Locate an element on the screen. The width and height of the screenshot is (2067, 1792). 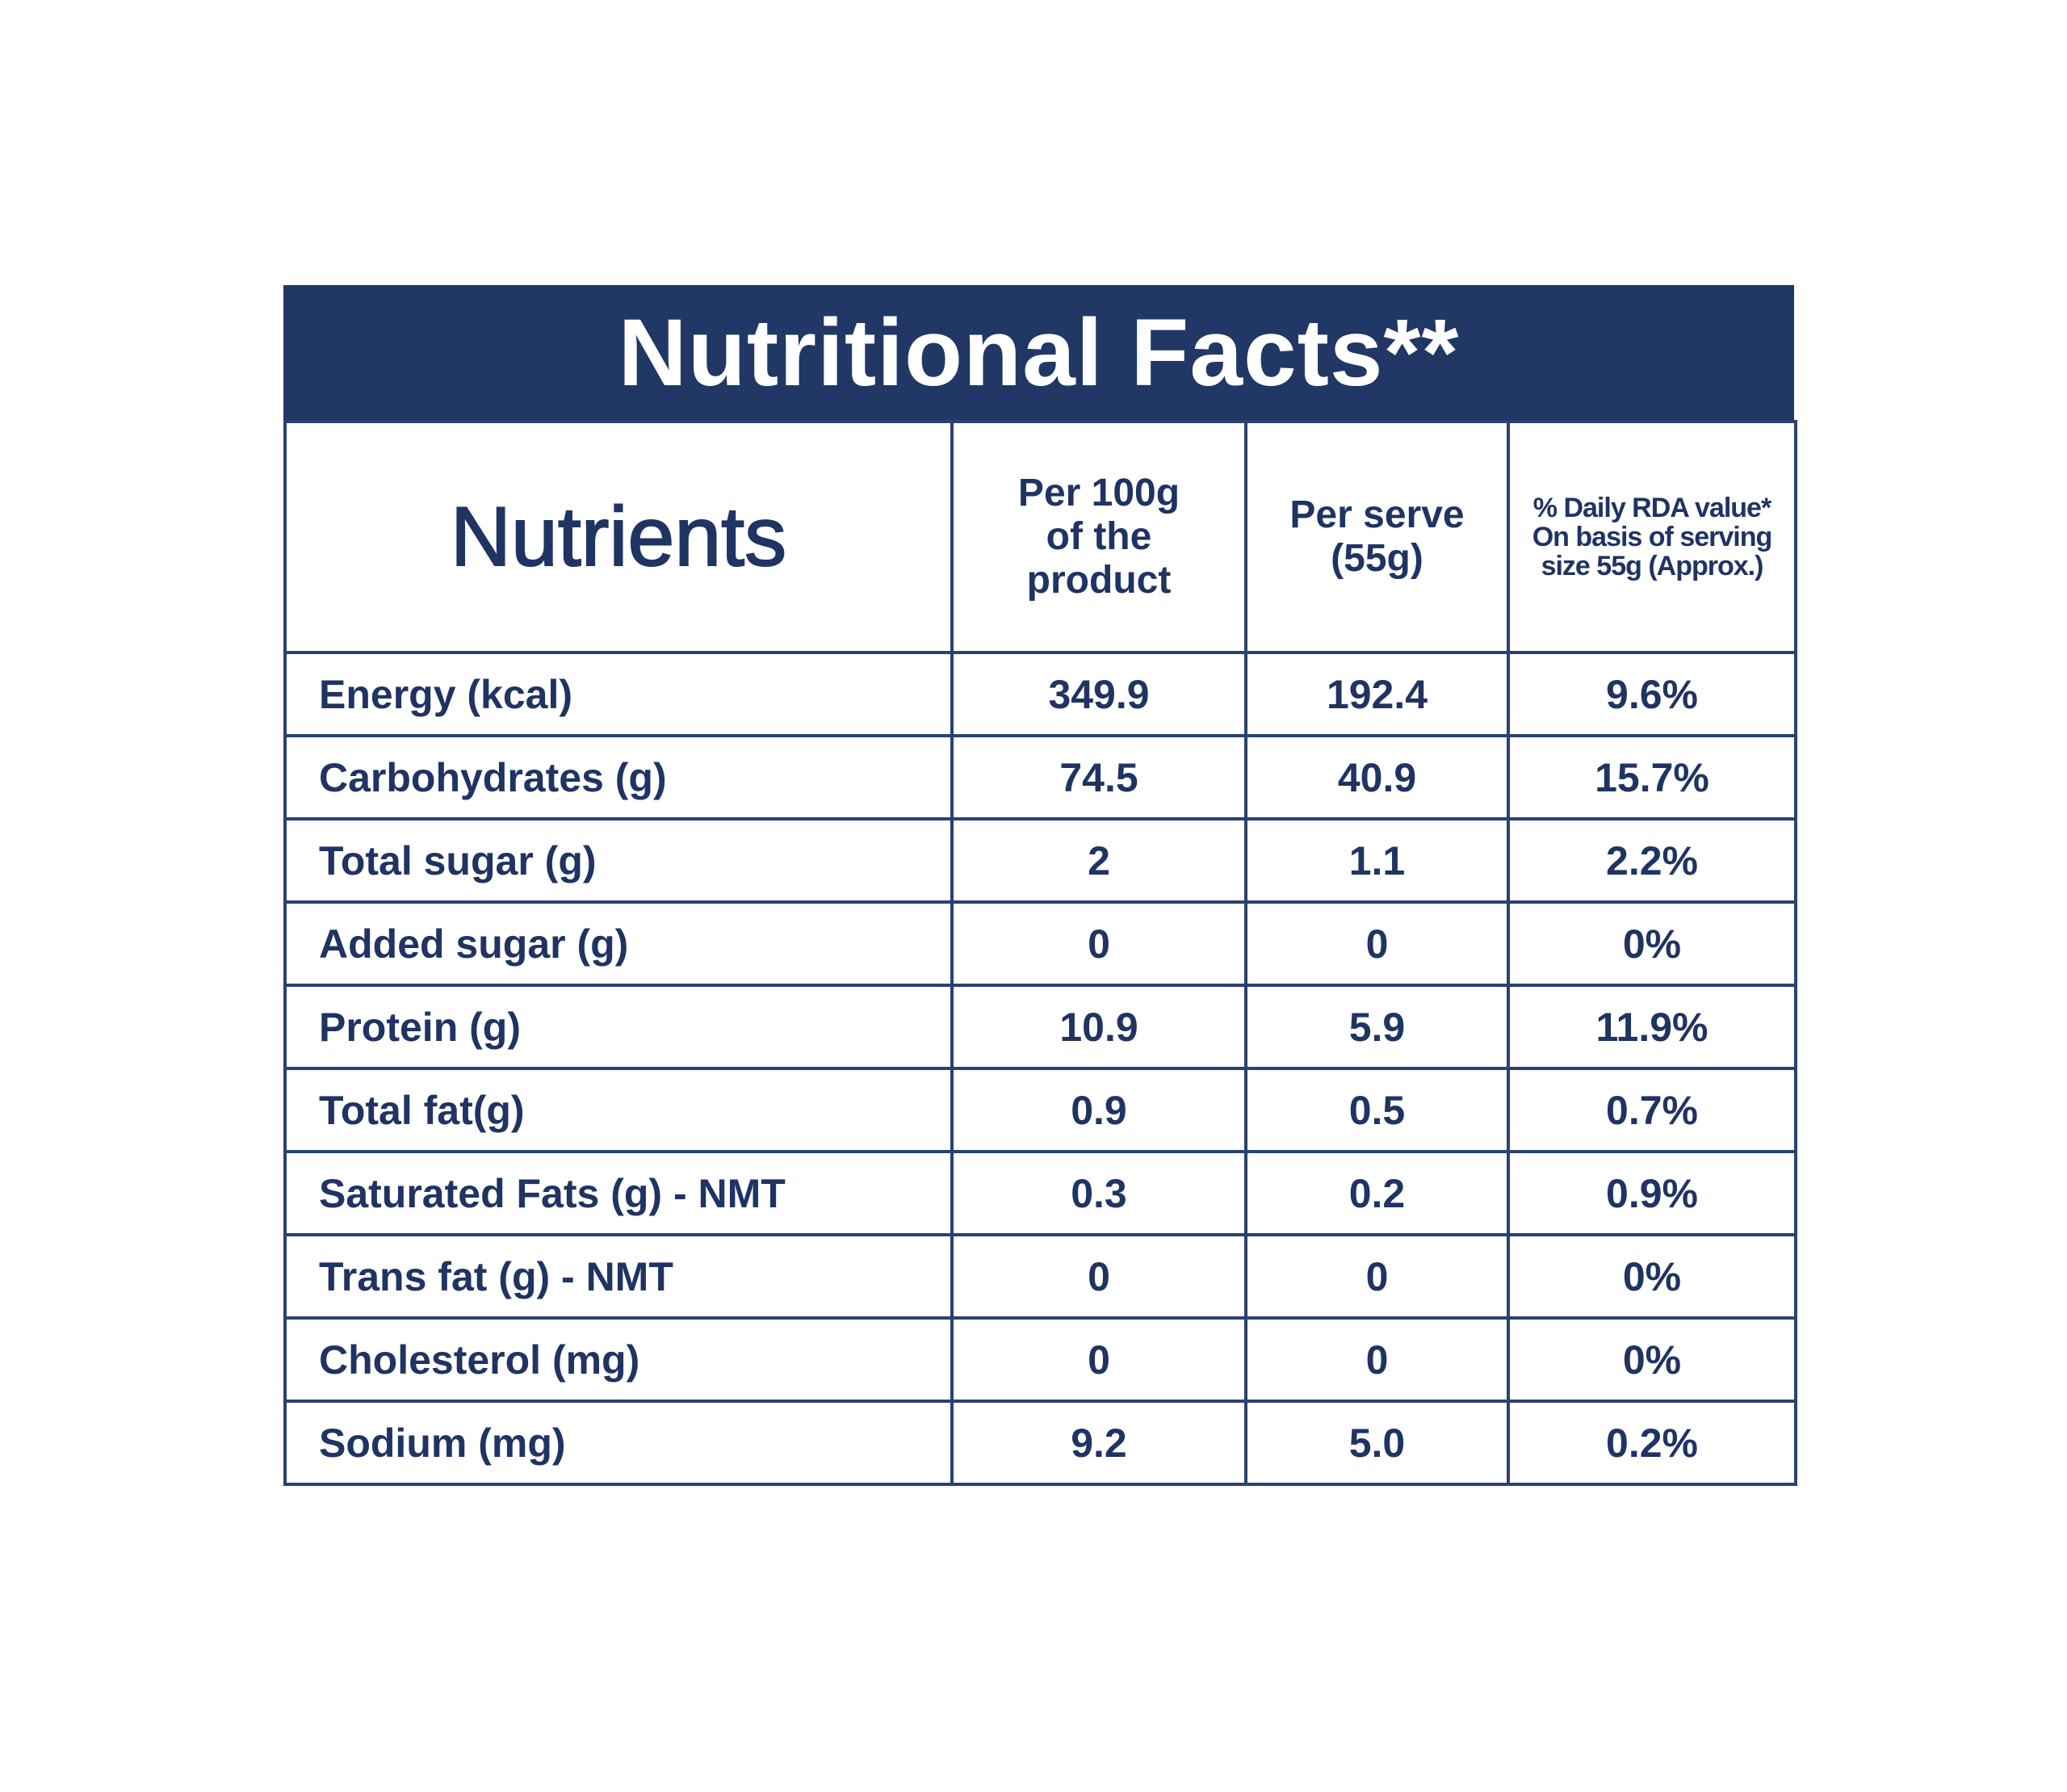
title: Nutritional Facts** is located at coordinates (1038, 352).